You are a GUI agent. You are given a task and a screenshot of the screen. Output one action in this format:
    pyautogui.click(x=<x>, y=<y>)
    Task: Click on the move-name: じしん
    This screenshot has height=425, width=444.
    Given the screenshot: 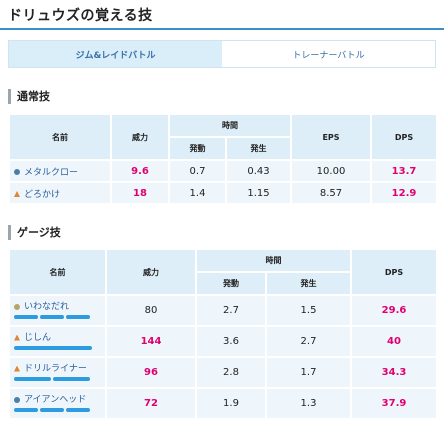 What is the action you would take?
    pyautogui.click(x=38, y=338)
    